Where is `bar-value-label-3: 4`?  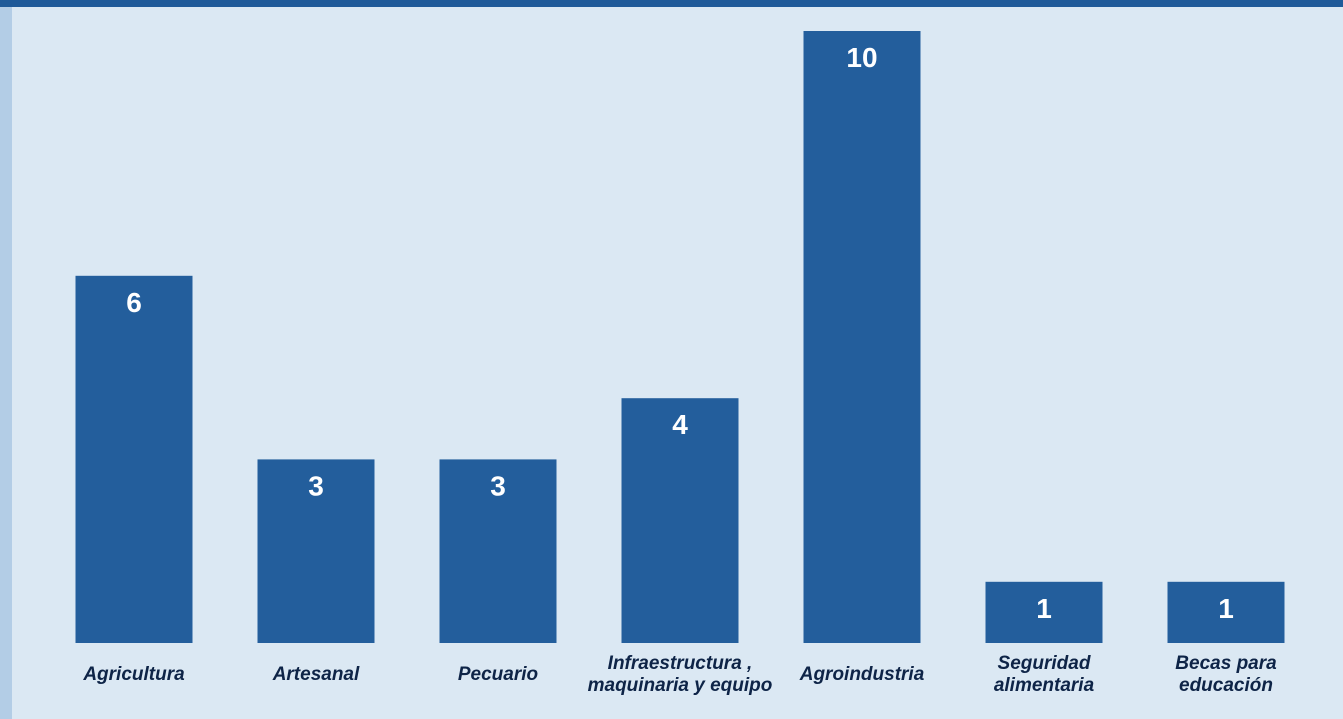 bar-value-label-3: 4 is located at coordinates (680, 424).